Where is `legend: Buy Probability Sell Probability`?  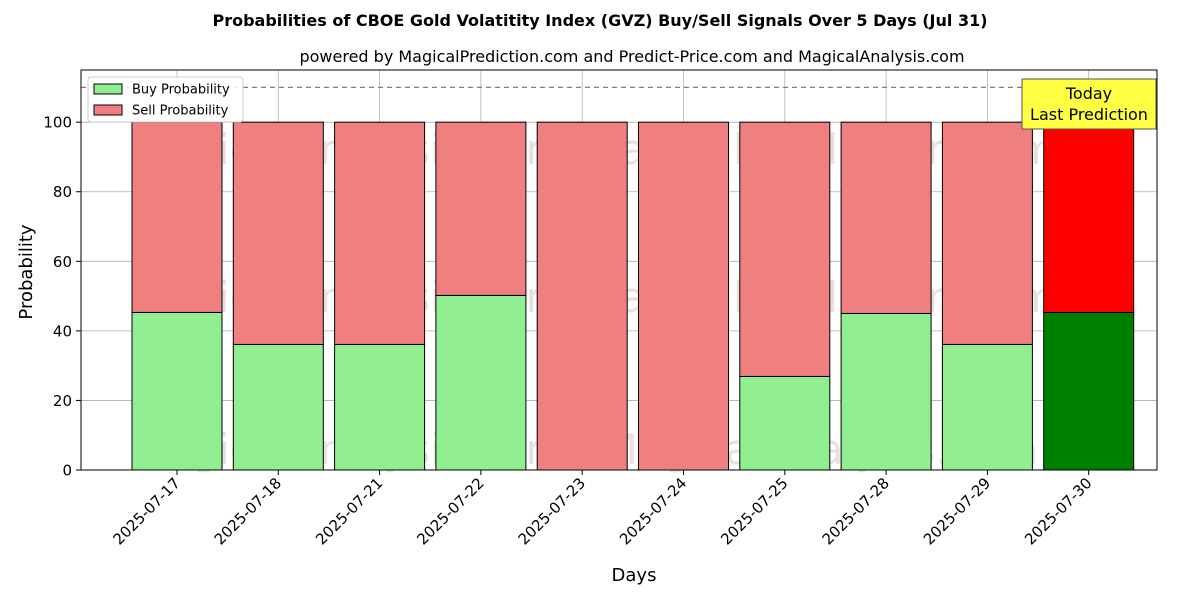
legend: Buy Probability Sell Probability is located at coordinates (165, 99).